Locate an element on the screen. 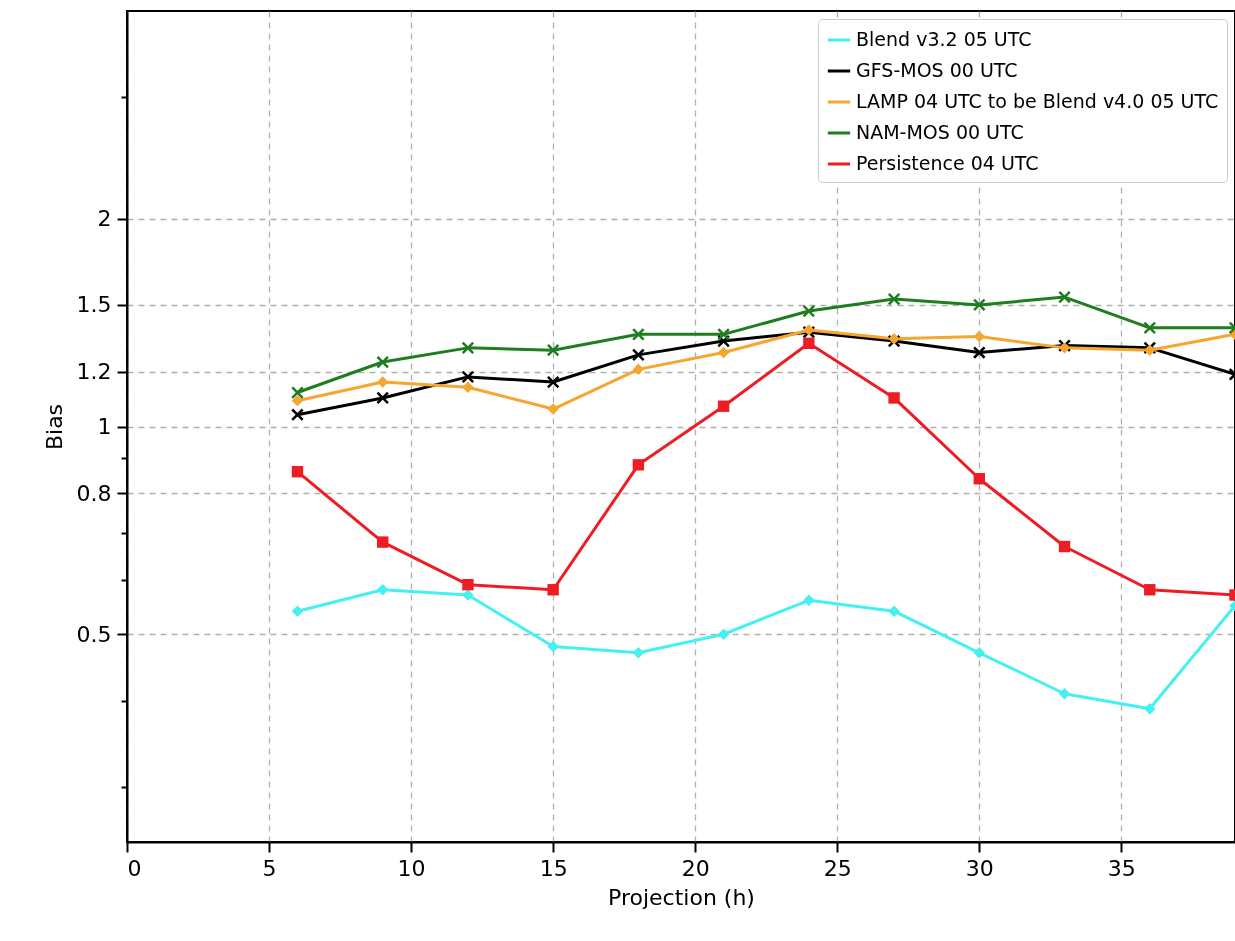 This screenshot has height=941, width=1235. x-tick-label: 5 is located at coordinates (269, 868).